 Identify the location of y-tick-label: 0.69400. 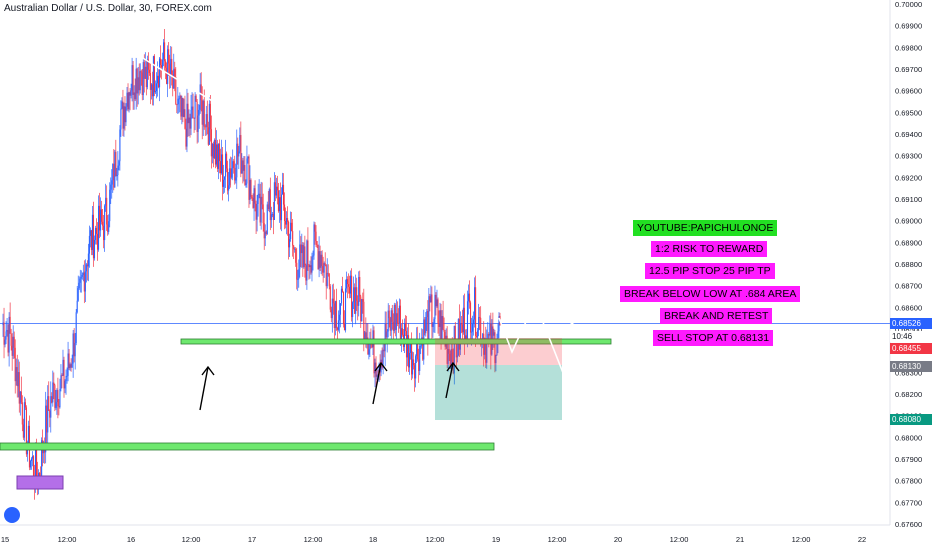
(908, 134).